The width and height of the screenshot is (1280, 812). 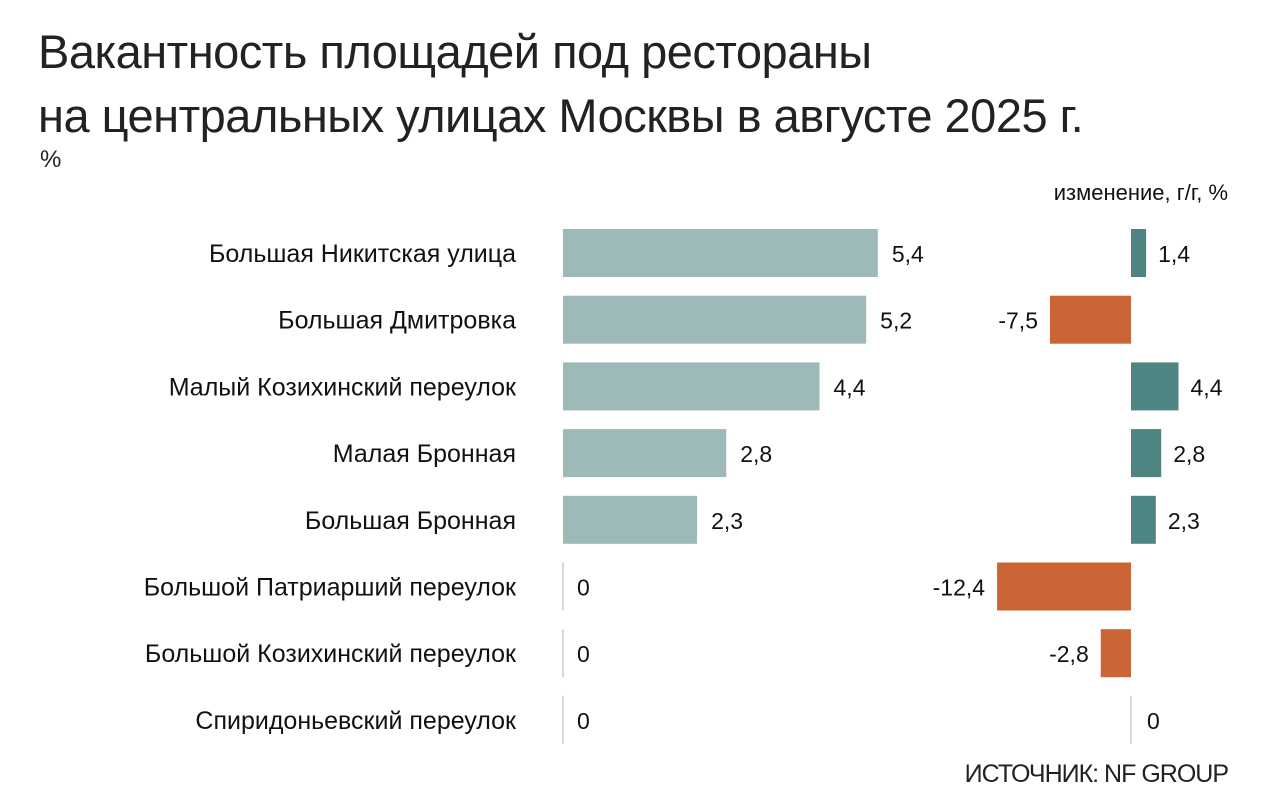 What do you see at coordinates (1189, 454) in the screenshot?
I see `change-value-label: 2,8` at bounding box center [1189, 454].